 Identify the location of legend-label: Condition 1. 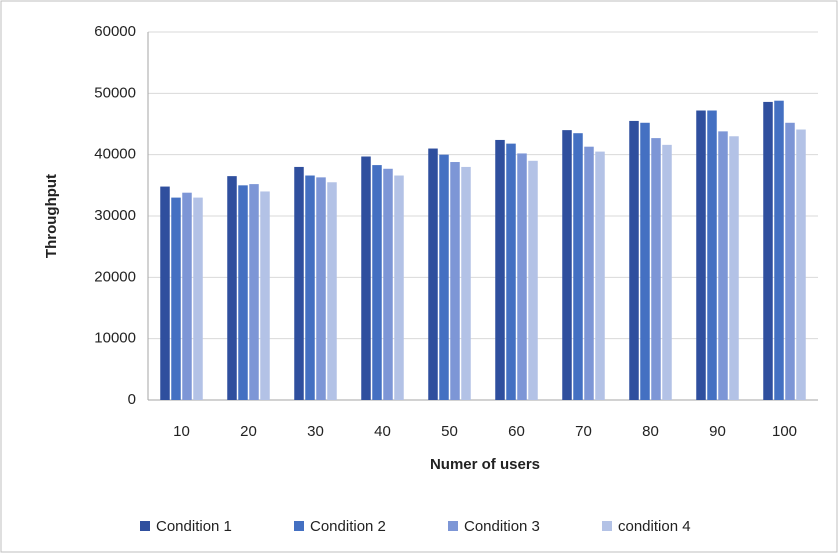
(194, 526).